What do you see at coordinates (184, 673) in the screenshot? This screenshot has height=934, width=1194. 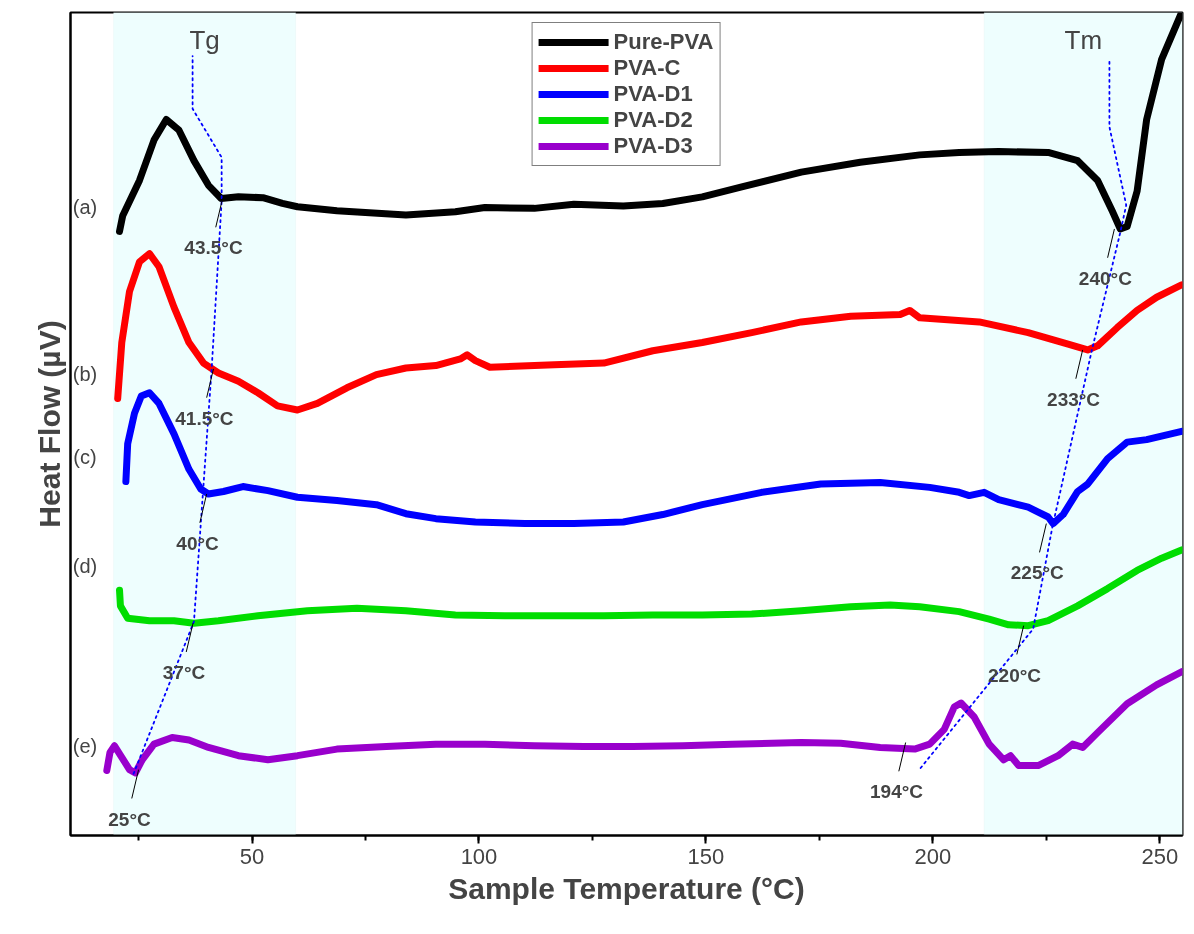 I see `annotation: 37°C` at bounding box center [184, 673].